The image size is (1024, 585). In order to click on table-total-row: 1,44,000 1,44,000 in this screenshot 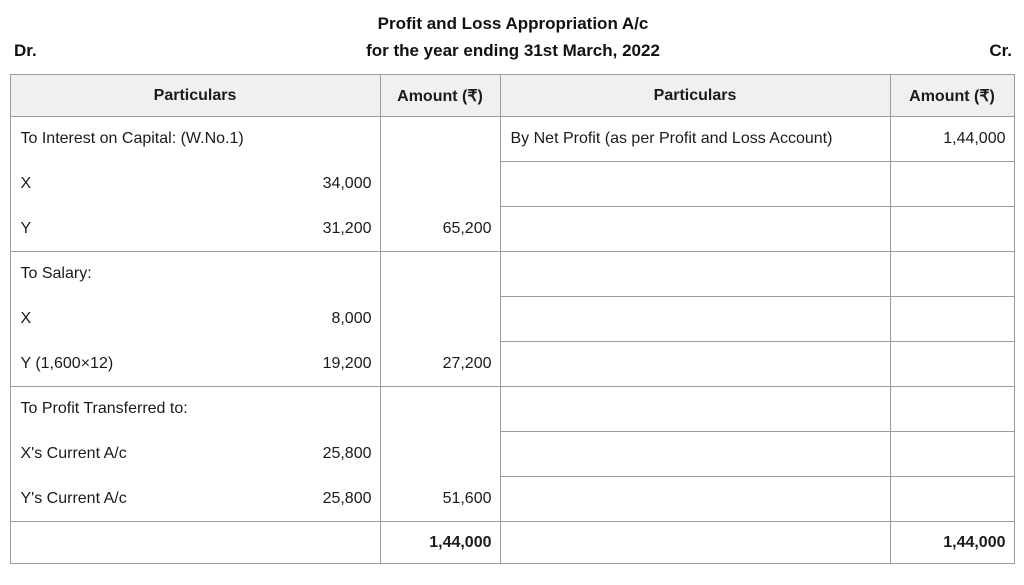, I will do `click(512, 542)`.